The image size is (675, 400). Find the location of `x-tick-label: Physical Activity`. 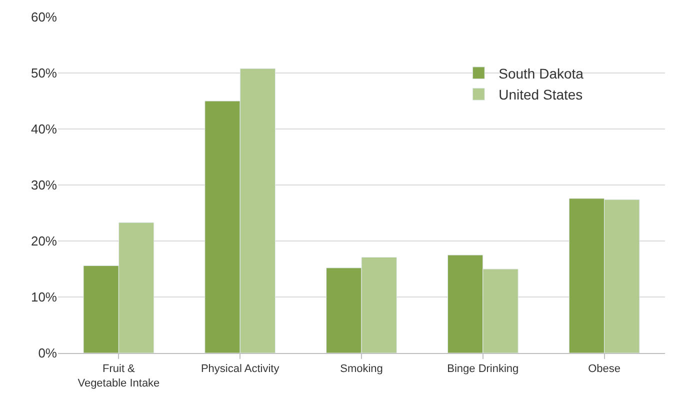

x-tick-label: Physical Activity is located at coordinates (240, 369).